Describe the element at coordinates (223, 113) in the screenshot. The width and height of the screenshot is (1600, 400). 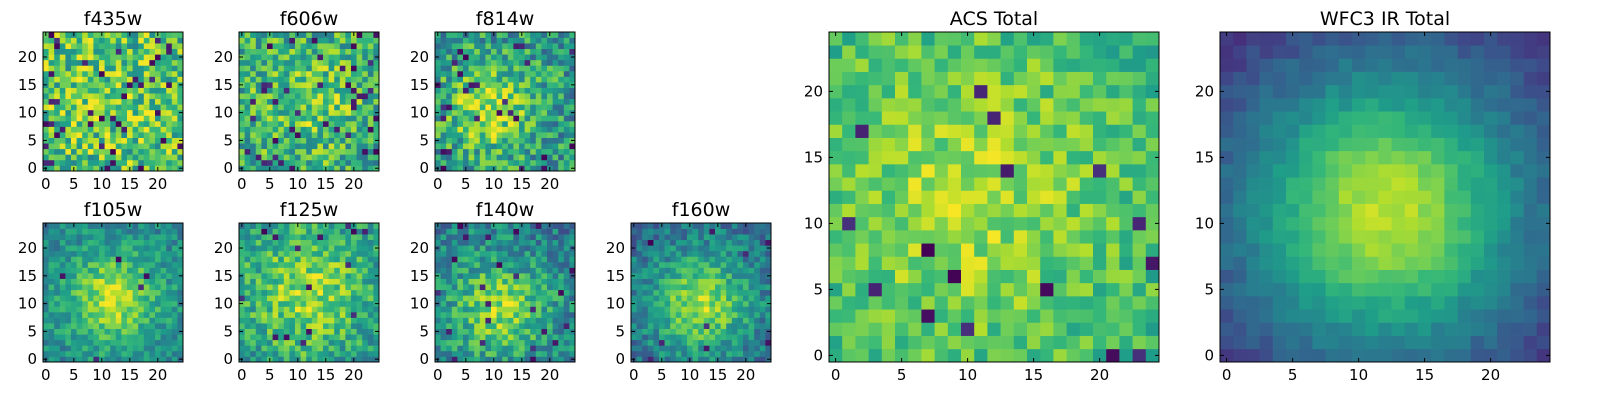
I see `y-tick-label: 10` at that location.